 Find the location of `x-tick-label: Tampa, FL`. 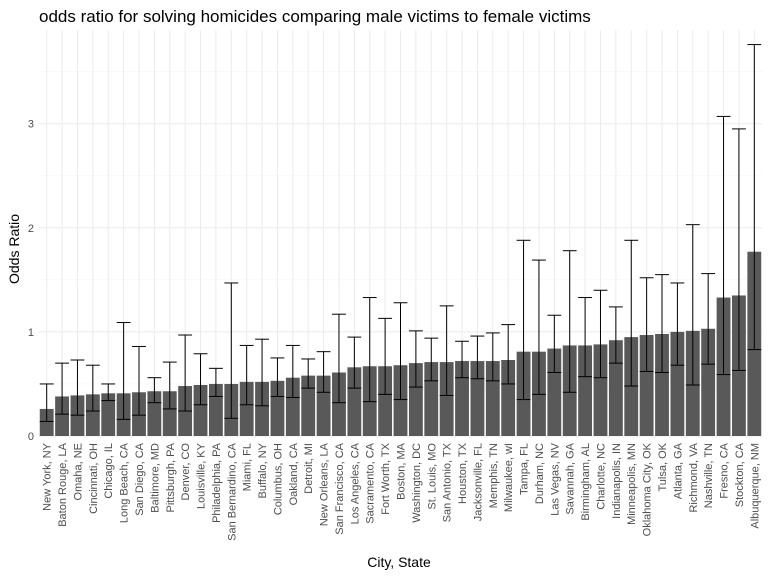

x-tick-label: Tampa, FL is located at coordinates (525, 469).